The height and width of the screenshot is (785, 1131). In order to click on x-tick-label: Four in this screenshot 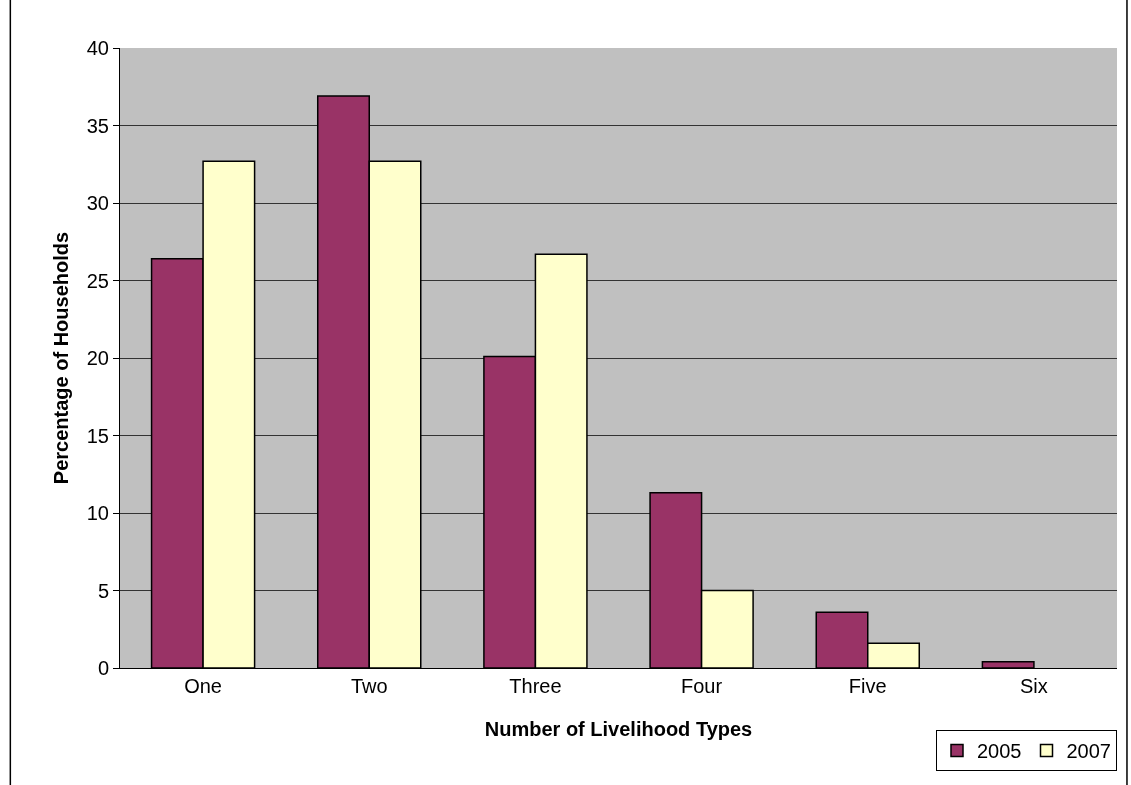, I will do `click(702, 686)`.